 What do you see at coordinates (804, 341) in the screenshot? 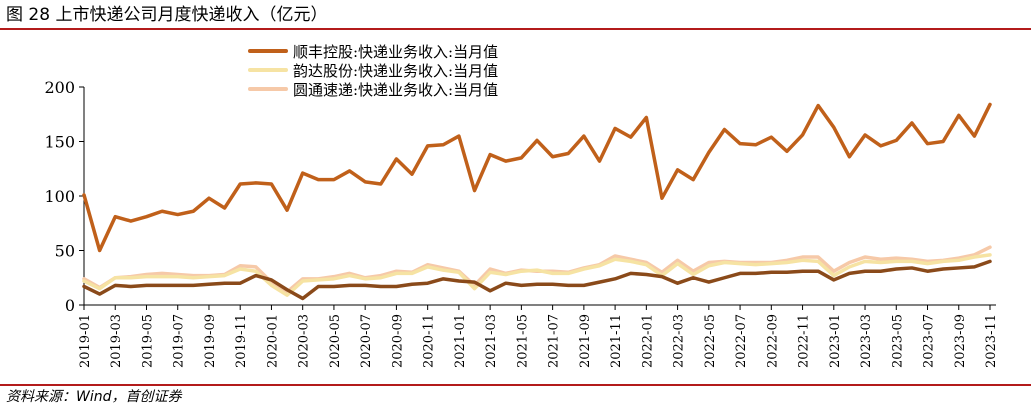
I see `x-tick-label: 2022-11` at bounding box center [804, 341].